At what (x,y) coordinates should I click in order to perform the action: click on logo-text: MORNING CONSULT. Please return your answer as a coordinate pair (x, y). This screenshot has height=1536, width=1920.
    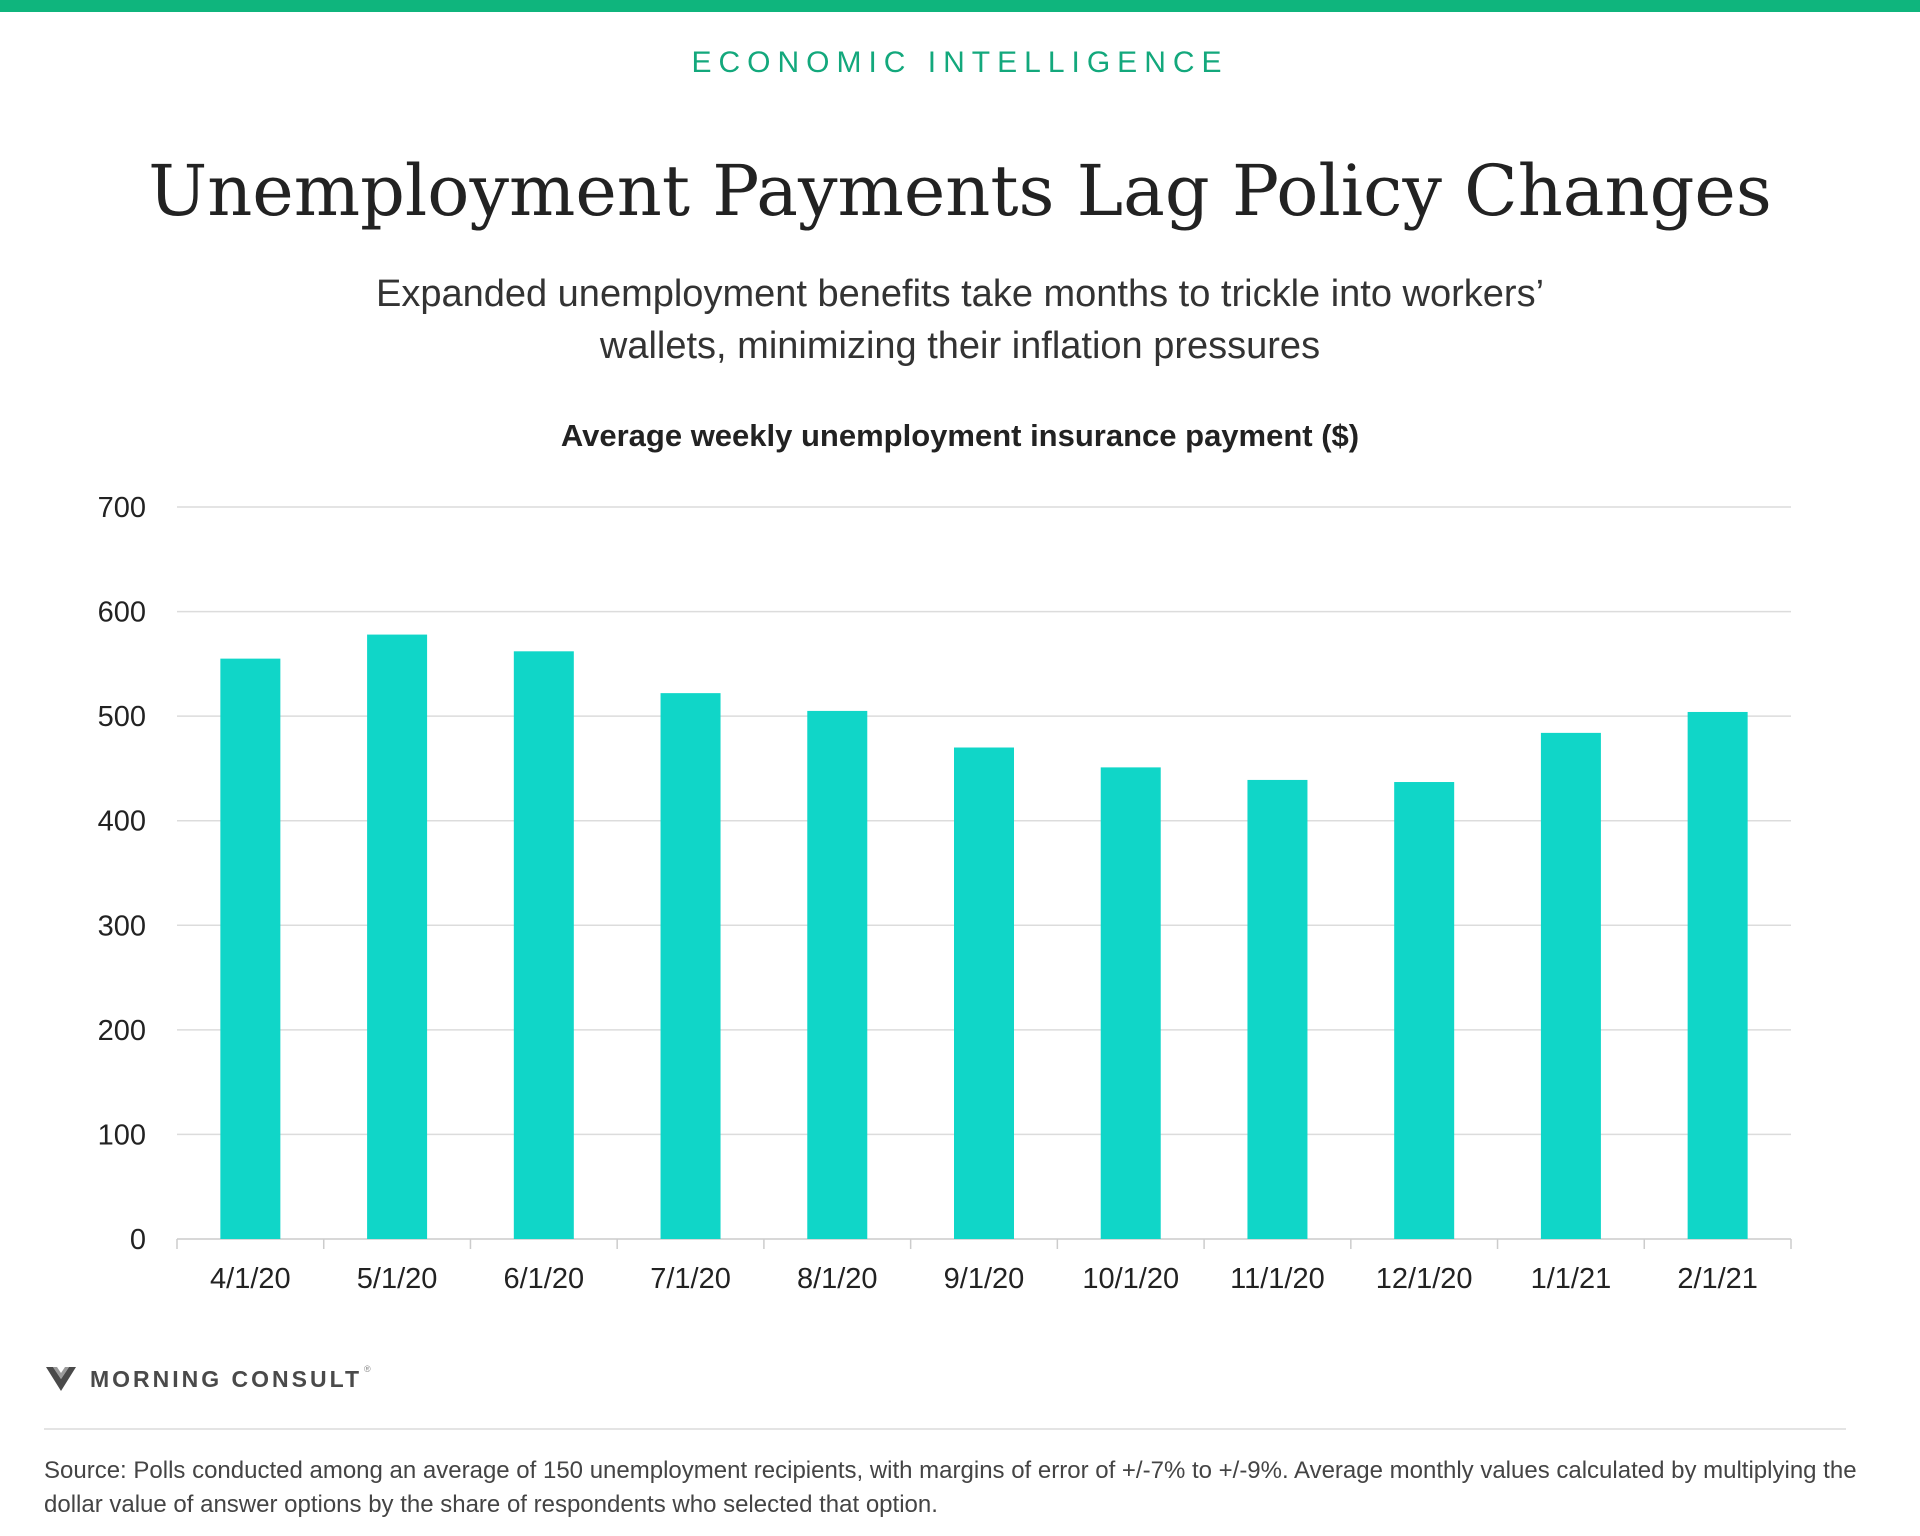
    Looking at the image, I should click on (226, 1378).